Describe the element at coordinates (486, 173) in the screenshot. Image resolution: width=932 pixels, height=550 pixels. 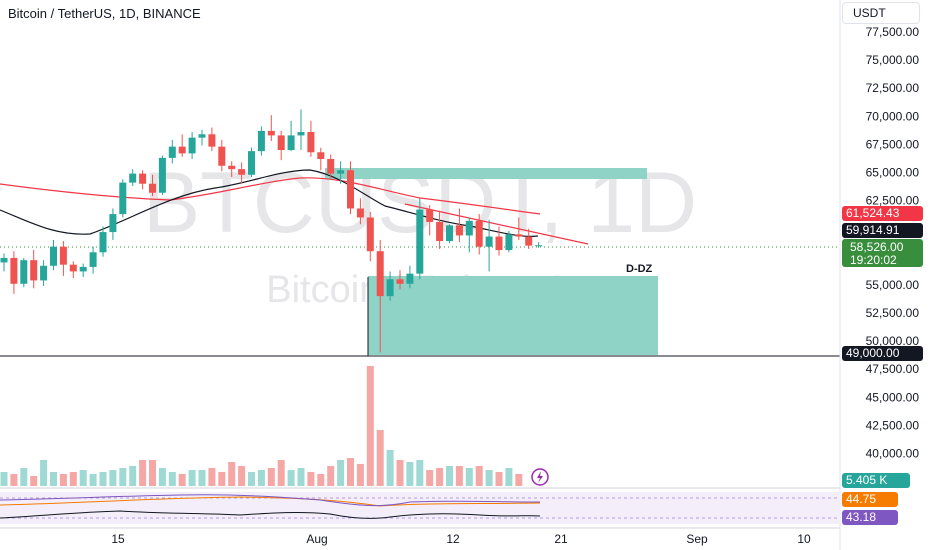
I see `supply-zone` at that location.